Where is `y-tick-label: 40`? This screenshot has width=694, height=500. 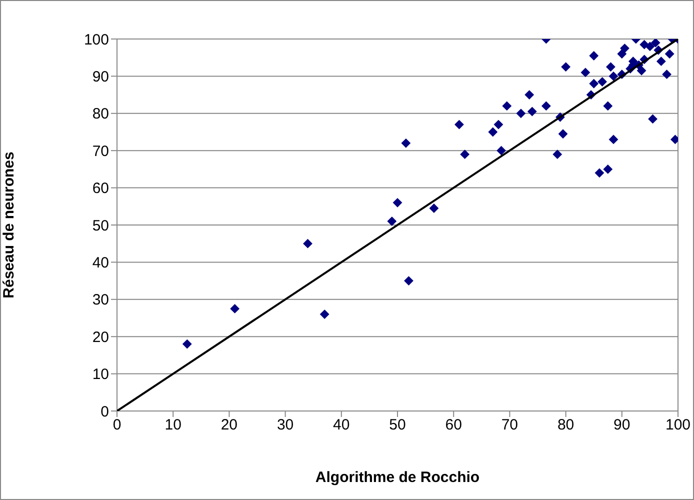
y-tick-label: 40 is located at coordinates (100, 263).